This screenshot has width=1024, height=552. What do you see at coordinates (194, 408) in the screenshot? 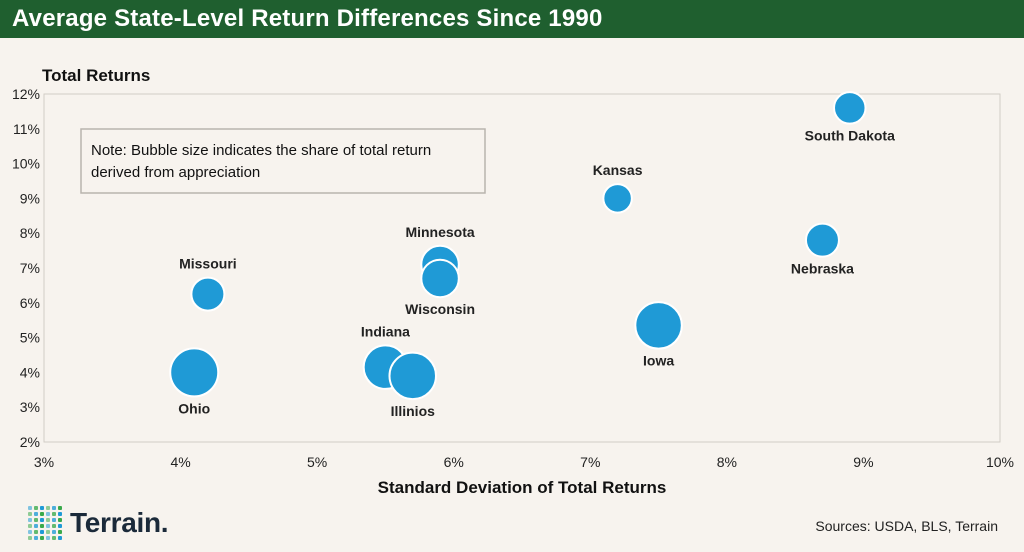
I see `bubble-label: Ohio` at bounding box center [194, 408].